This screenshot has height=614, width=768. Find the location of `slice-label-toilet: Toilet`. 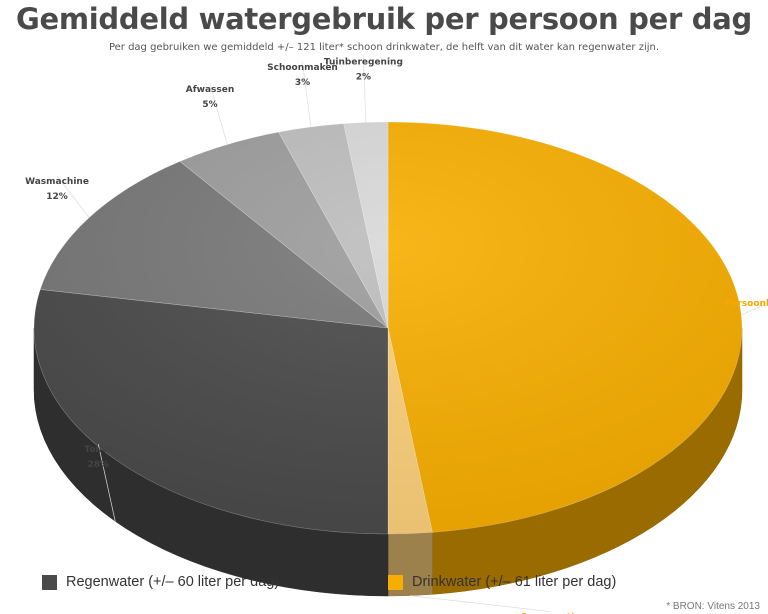

slice-label-toilet: Toilet is located at coordinates (98, 450).